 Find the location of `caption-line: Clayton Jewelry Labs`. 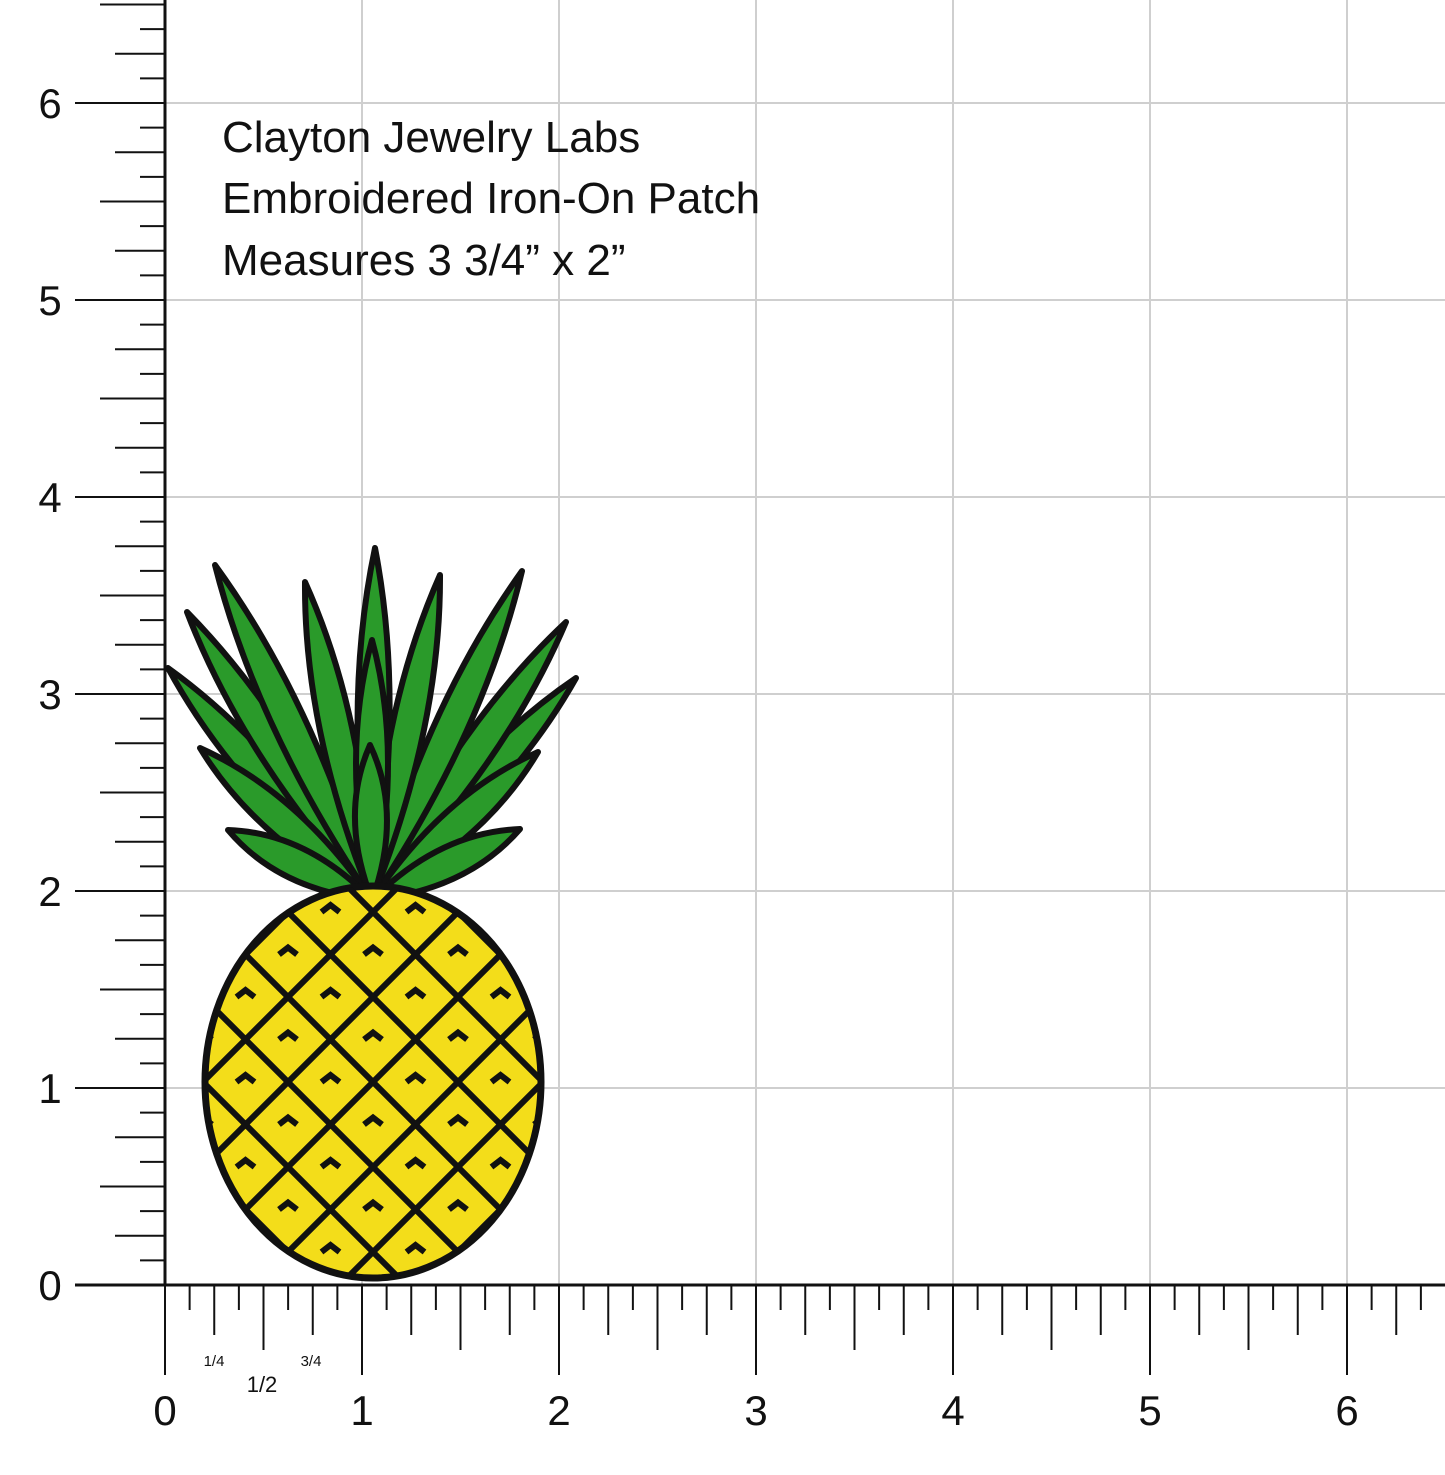

caption-line: Clayton Jewelry Labs is located at coordinates (431, 137).